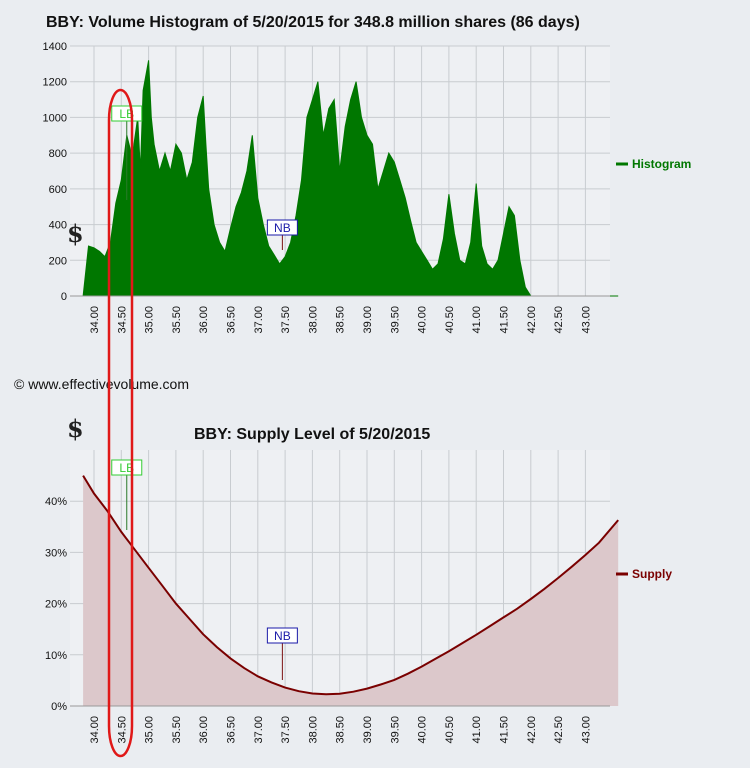 The image size is (750, 768). Describe the element at coordinates (312, 434) in the screenshot. I see `supply-title: BBY: Supply Level of 5/20/2015` at that location.